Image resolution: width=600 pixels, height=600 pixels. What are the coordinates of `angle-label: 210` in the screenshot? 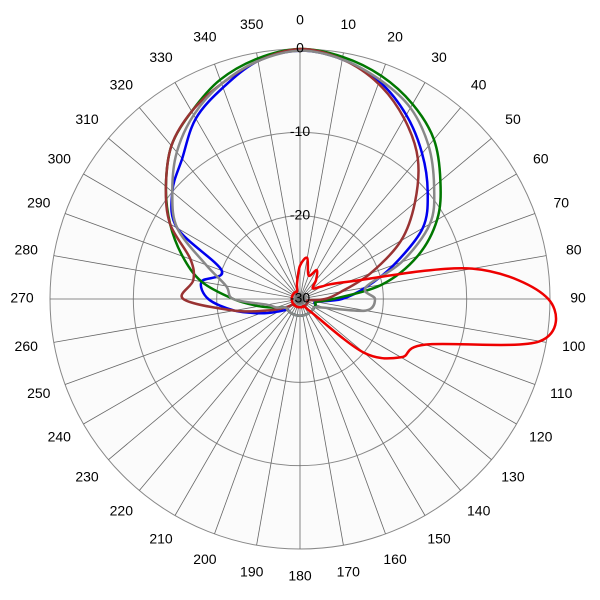 It's located at (161, 538).